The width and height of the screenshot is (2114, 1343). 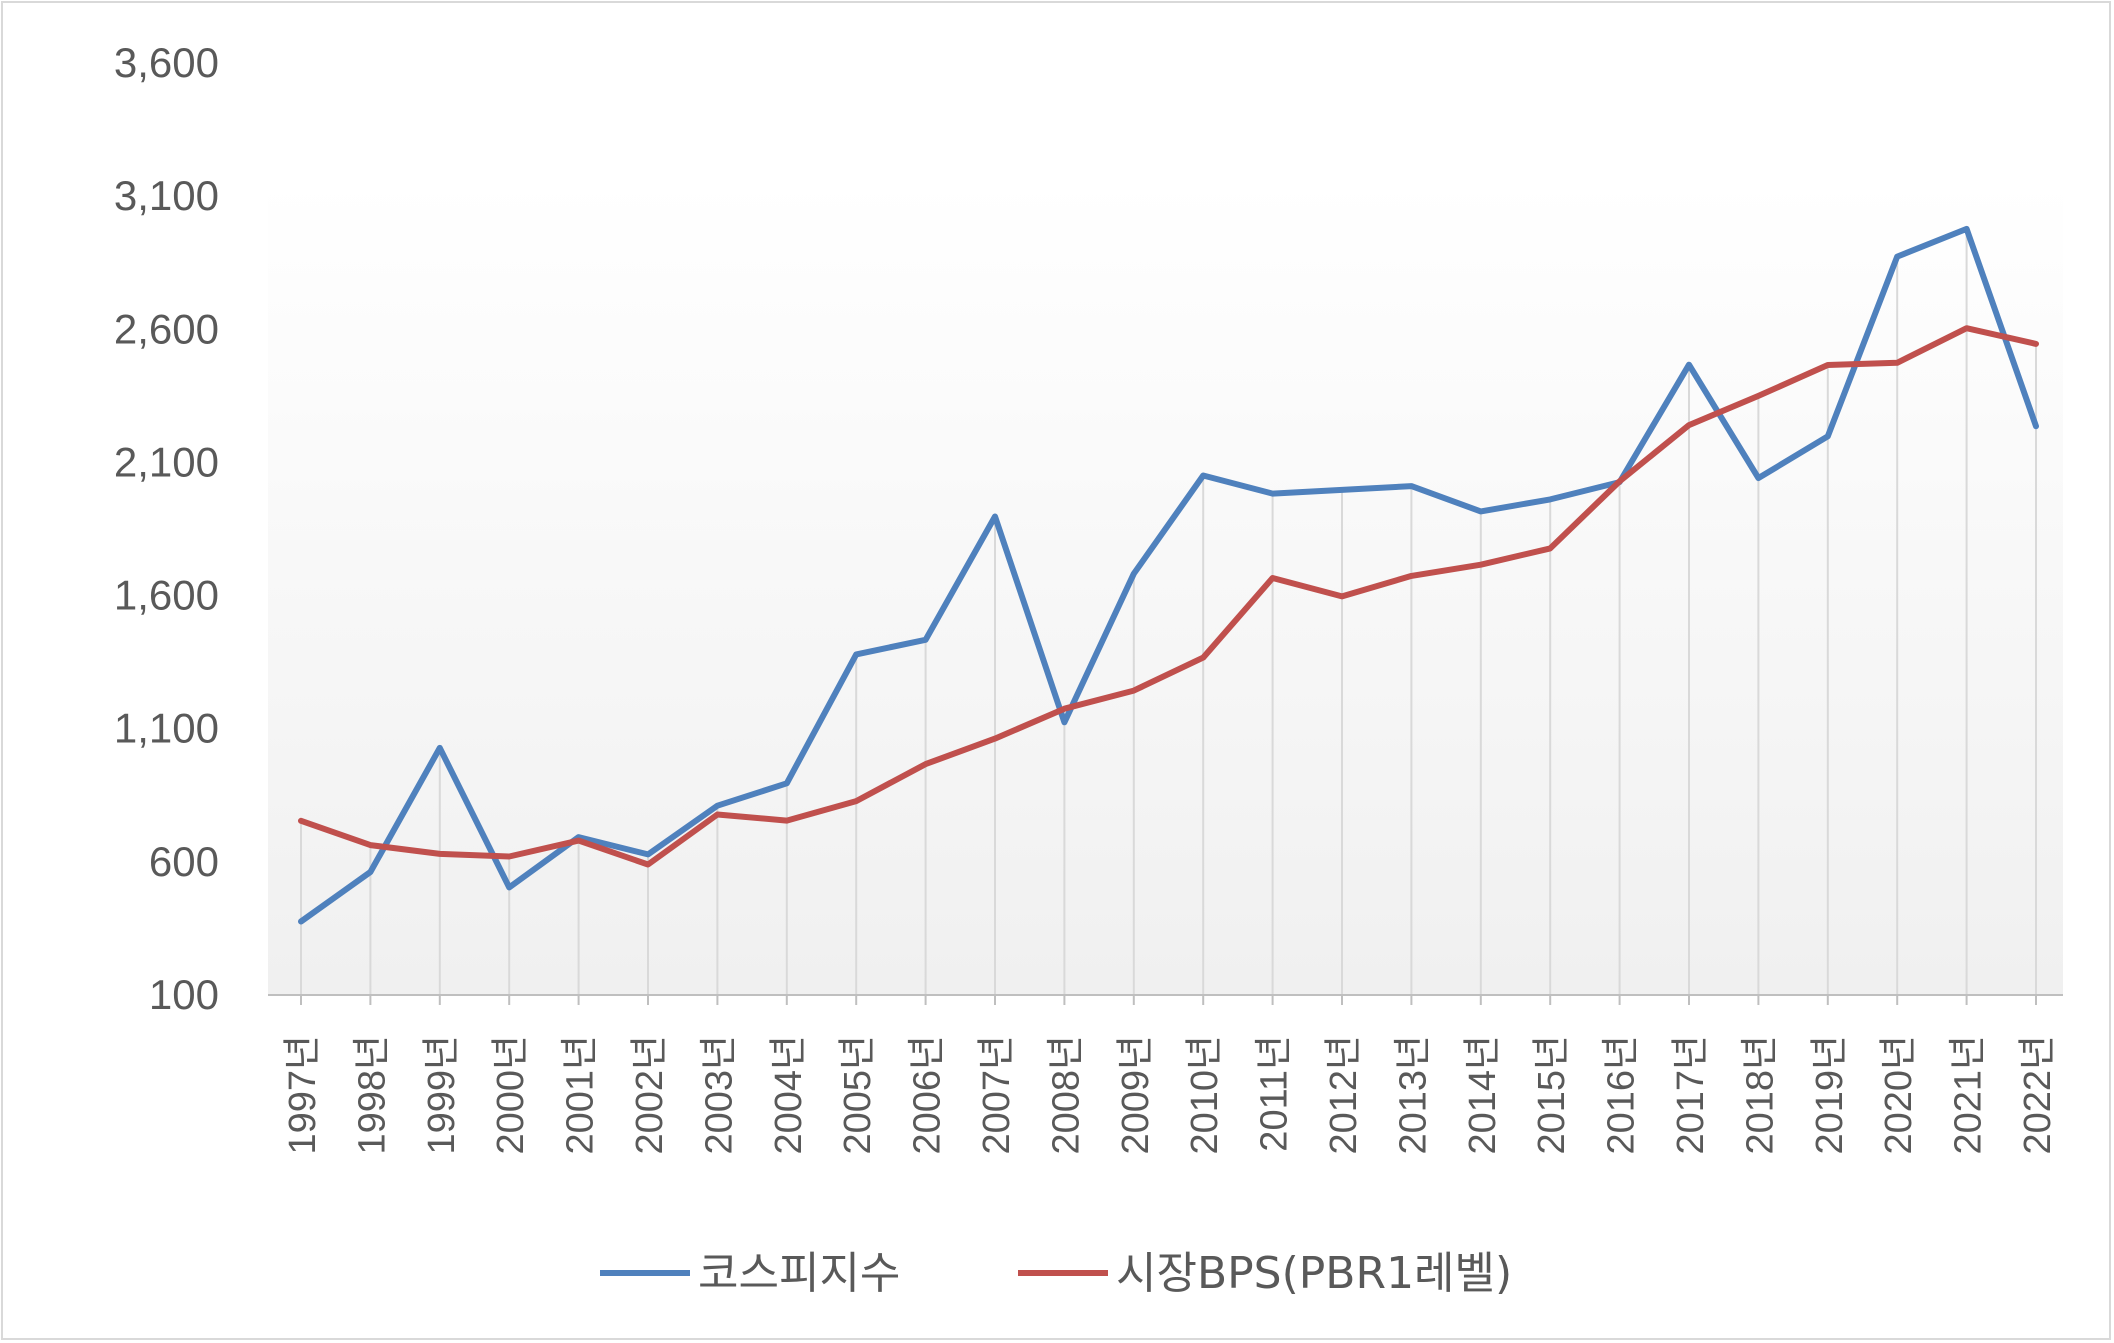 I want to click on y-axis-ticks: 100 600 1,100 1,600 2,100 2,600 3,100 3,600, so click(x=166, y=528).